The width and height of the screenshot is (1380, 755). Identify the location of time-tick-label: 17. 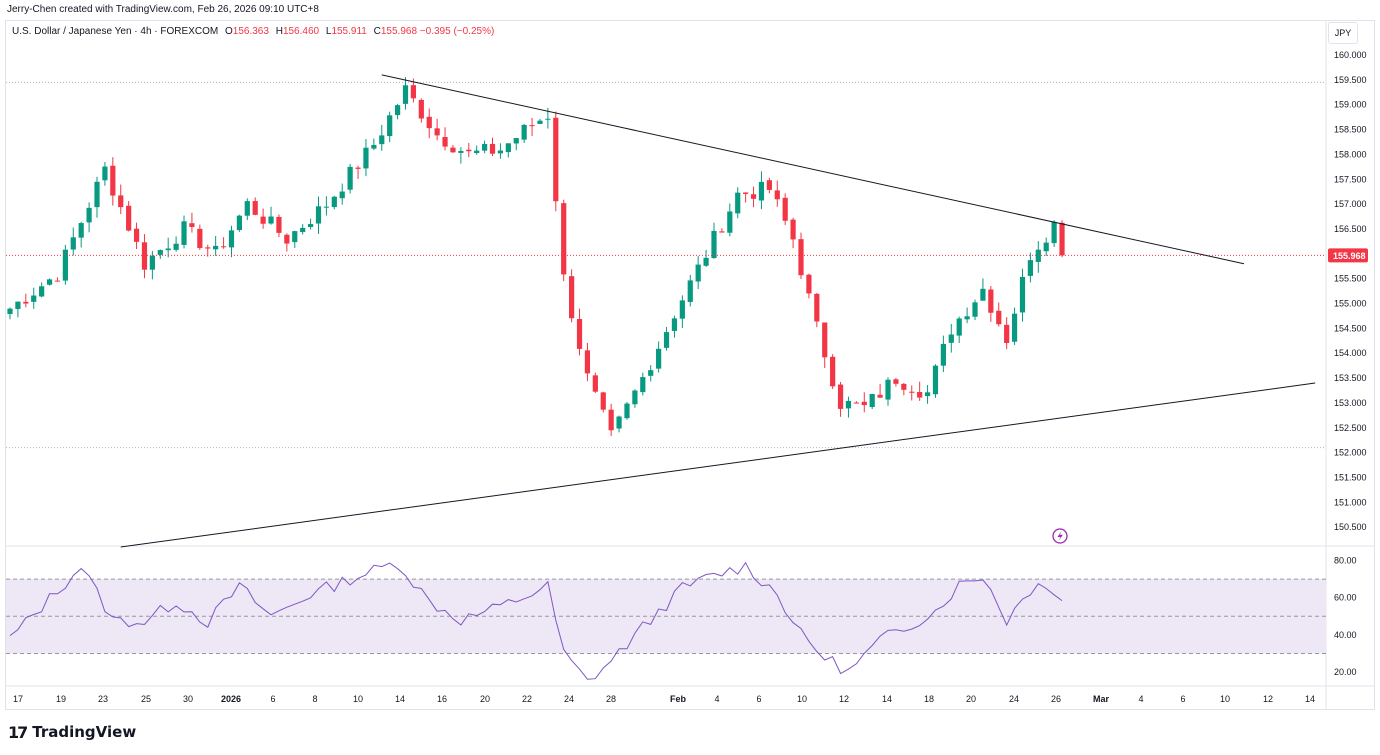
(18, 699).